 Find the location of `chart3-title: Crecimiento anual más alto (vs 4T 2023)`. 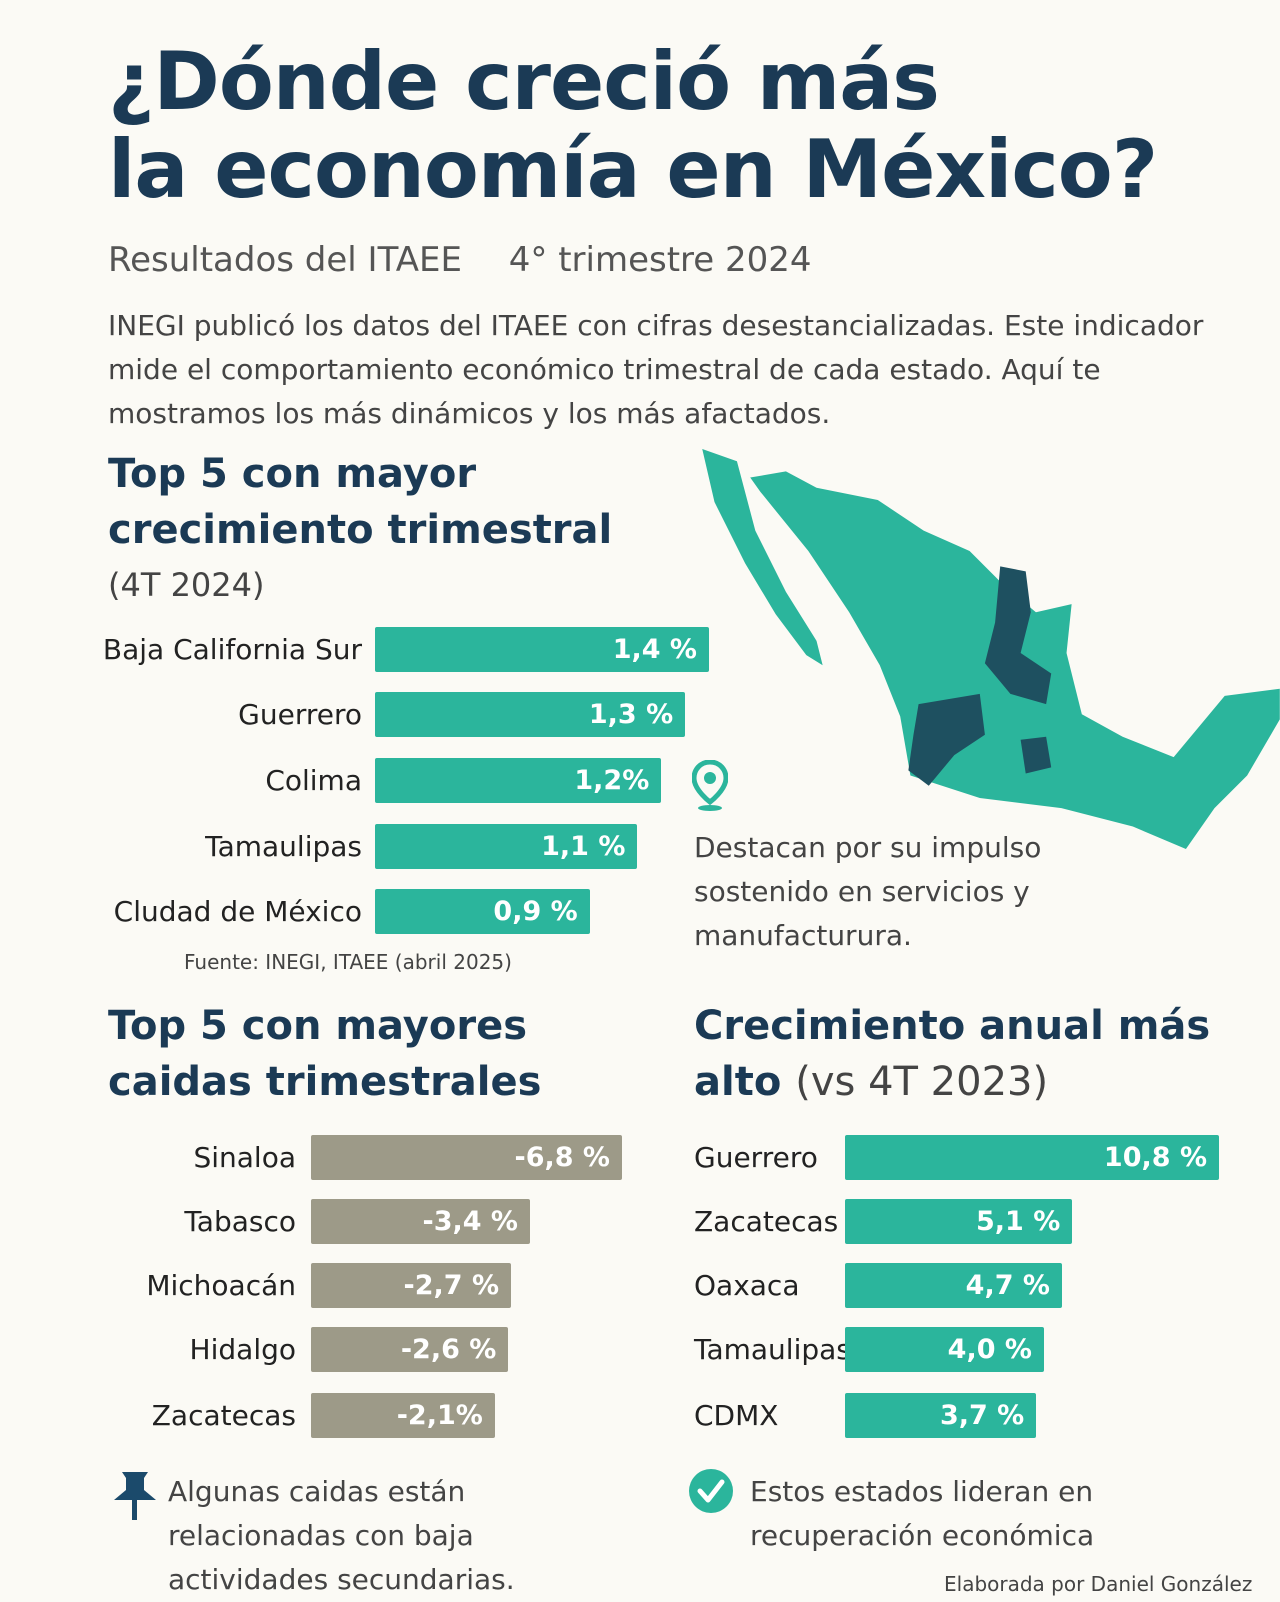

chart3-title: Crecimiento anual más alto (vs 4T 2023) is located at coordinates (974, 1054).